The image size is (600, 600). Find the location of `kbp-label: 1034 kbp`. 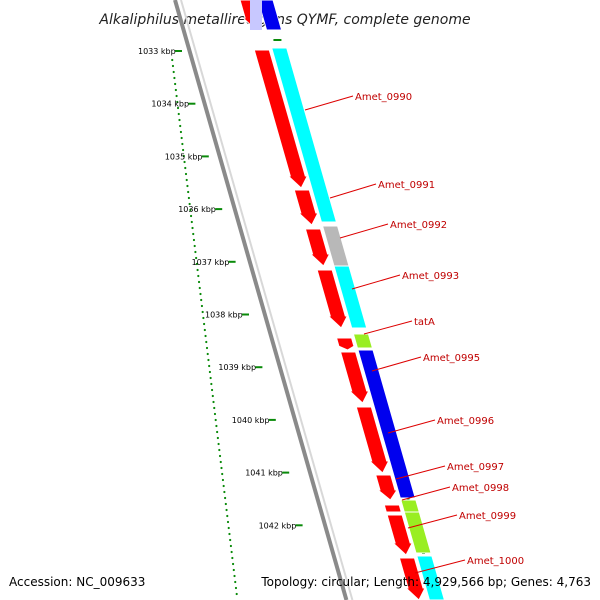

kbp-label: 1034 kbp is located at coordinates (170, 104).